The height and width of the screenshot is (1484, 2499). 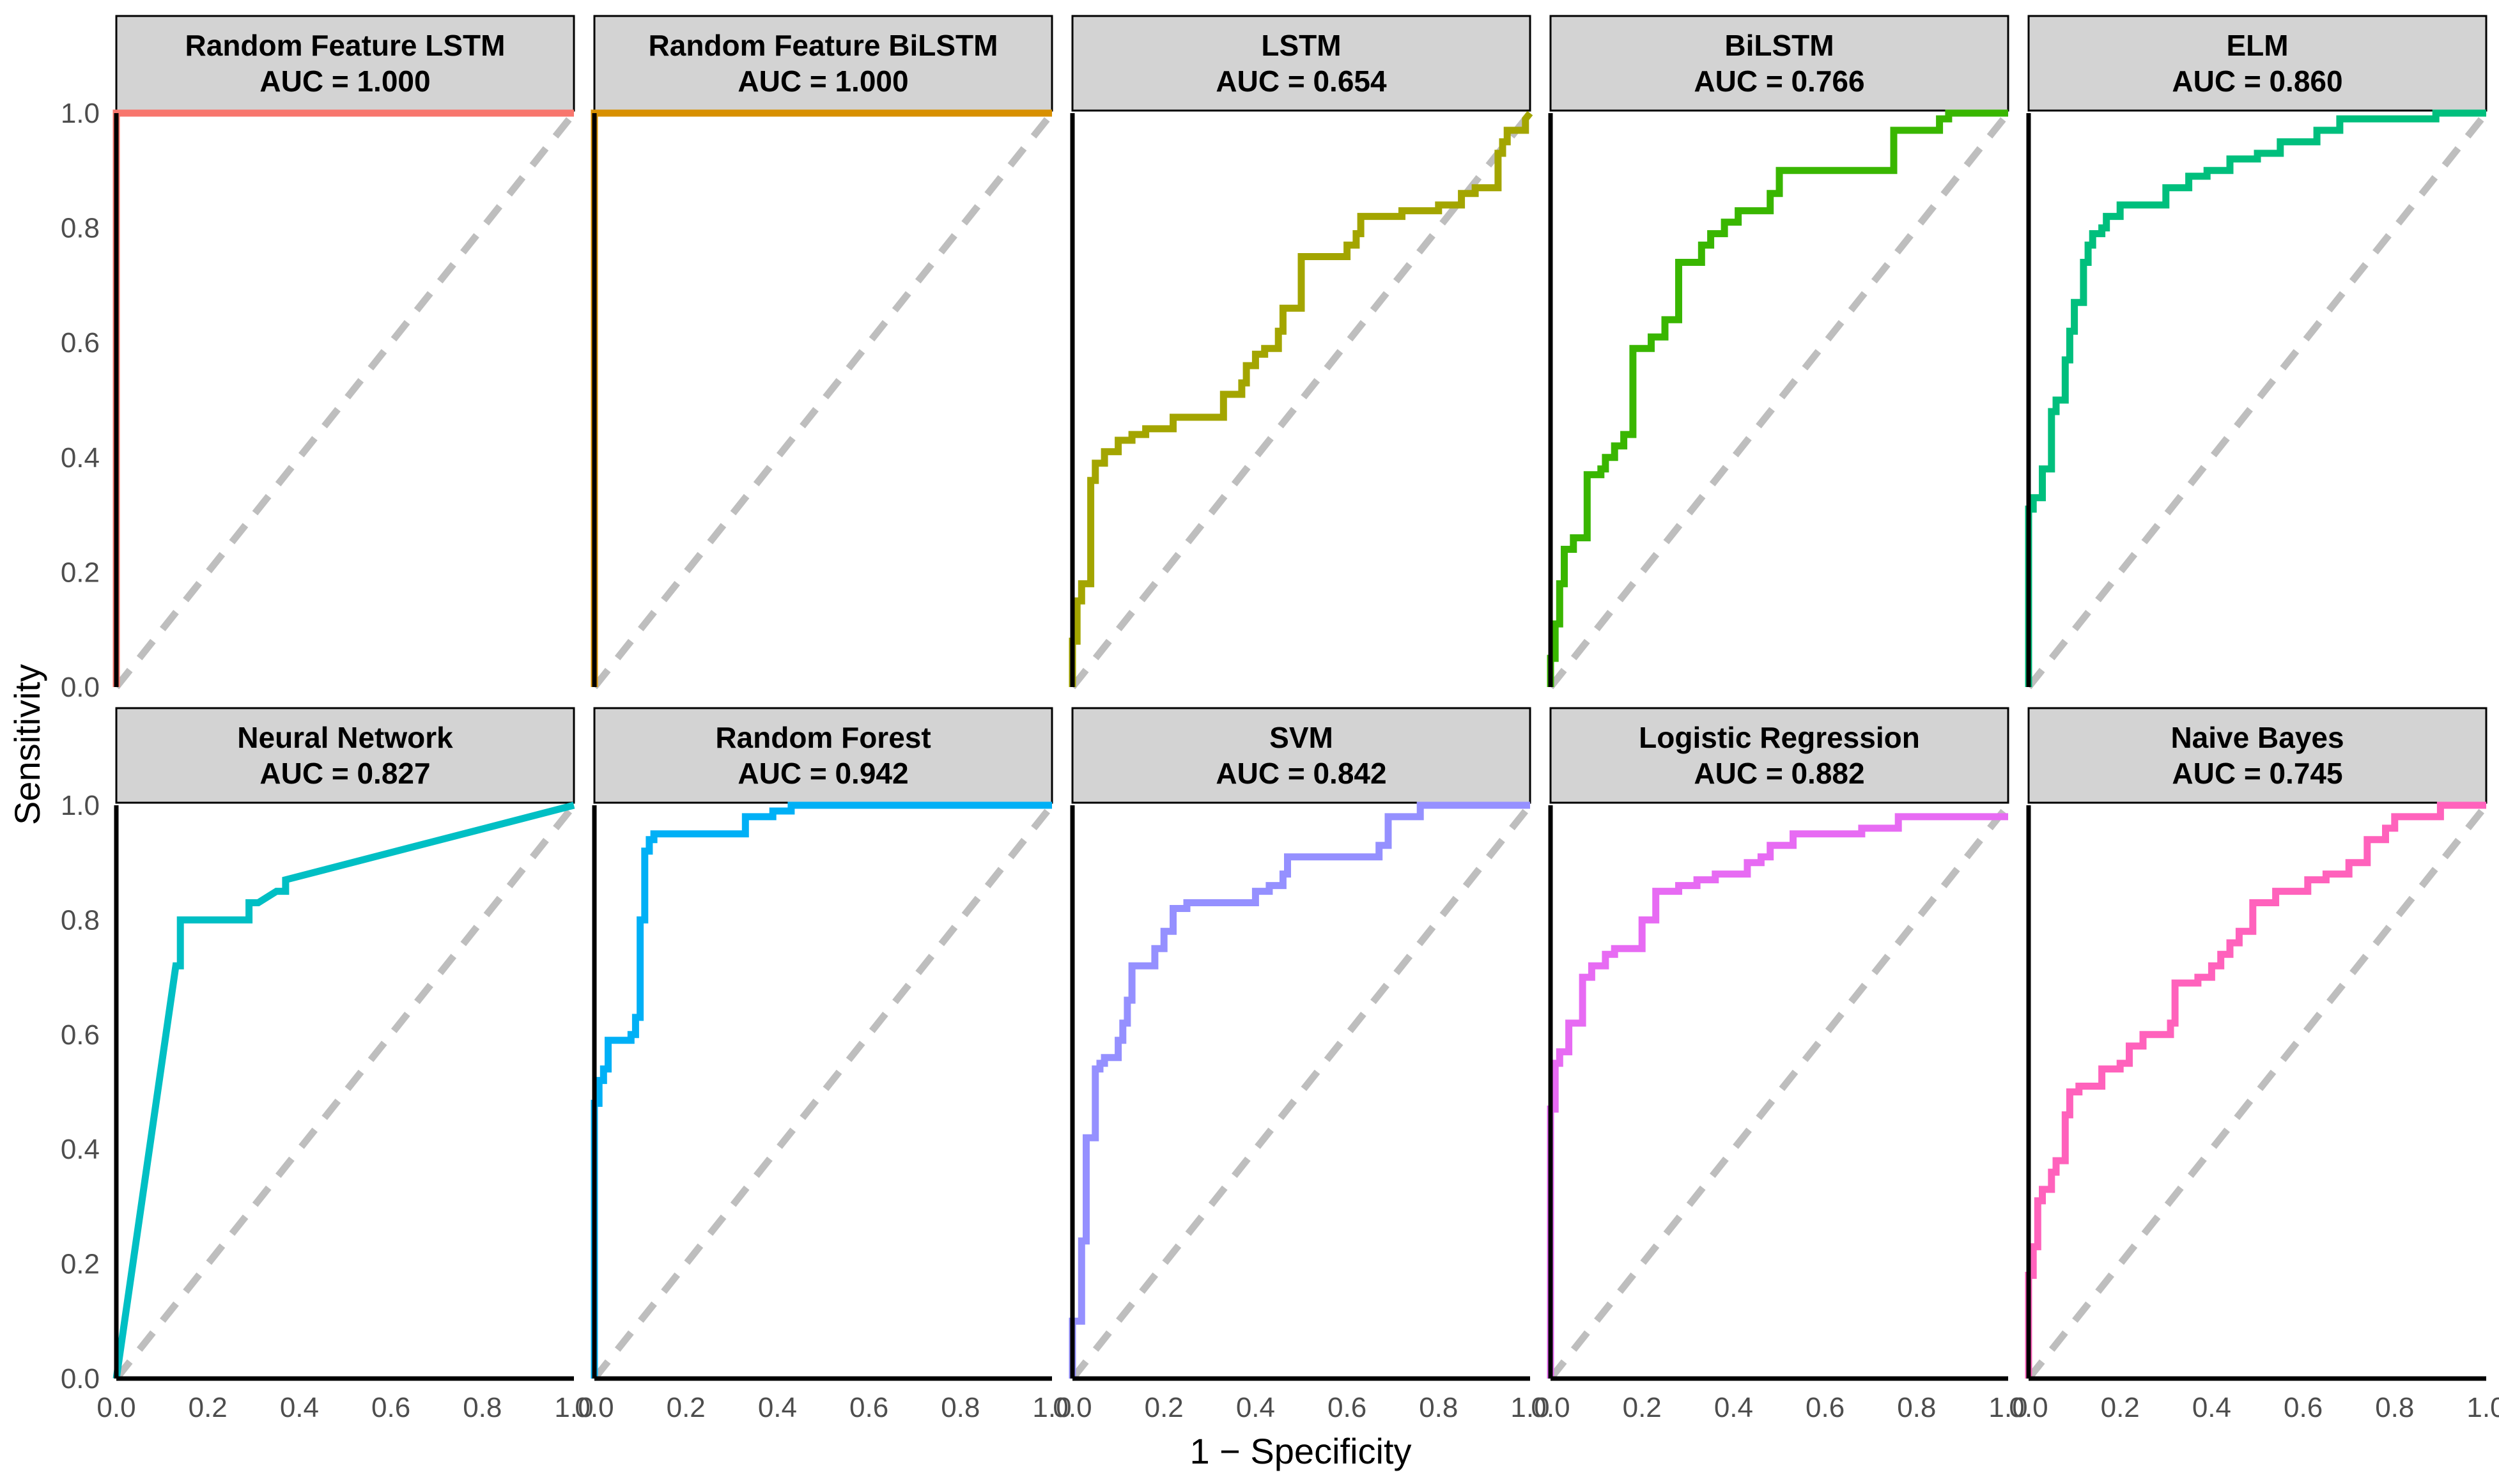 I want to click on panel-title: Logistic Regression, so click(x=1779, y=737).